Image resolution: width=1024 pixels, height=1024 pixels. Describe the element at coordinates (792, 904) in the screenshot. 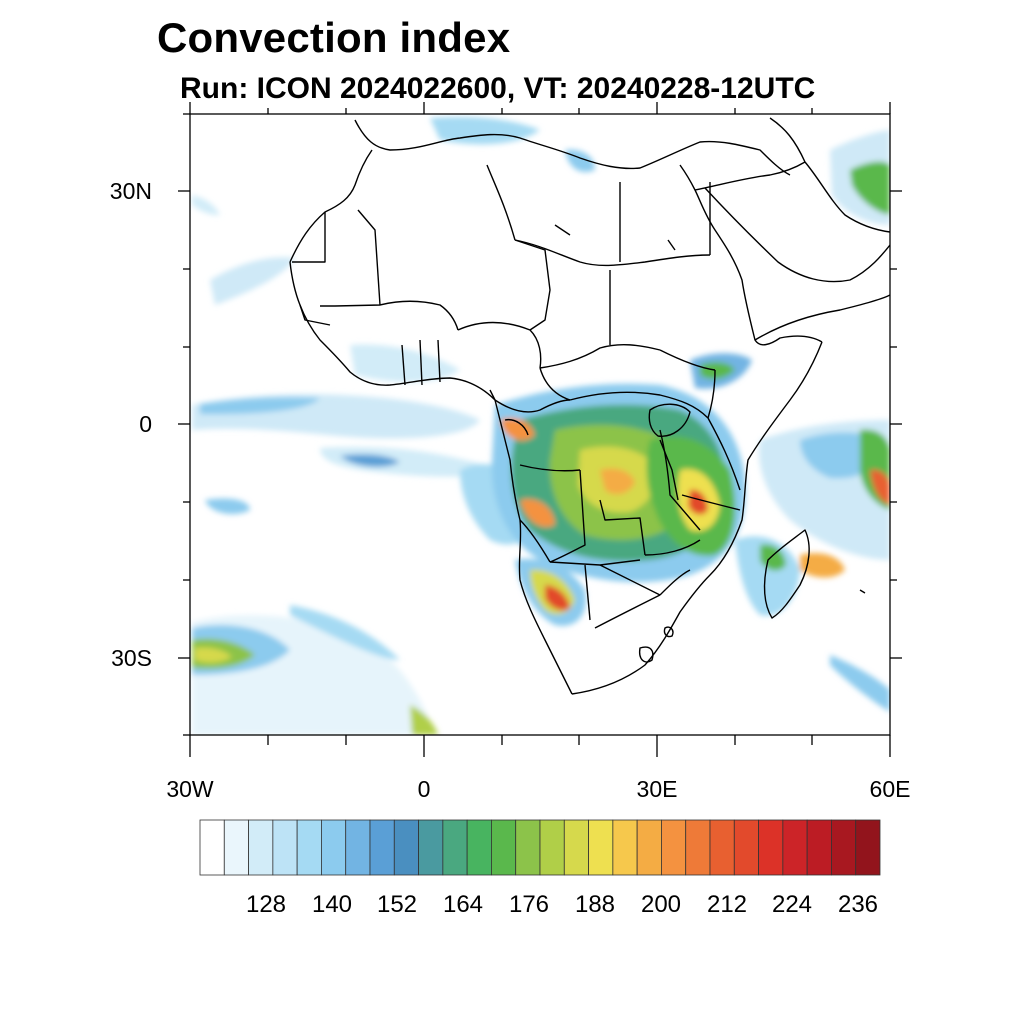

I see `colorbar-label: 224` at that location.